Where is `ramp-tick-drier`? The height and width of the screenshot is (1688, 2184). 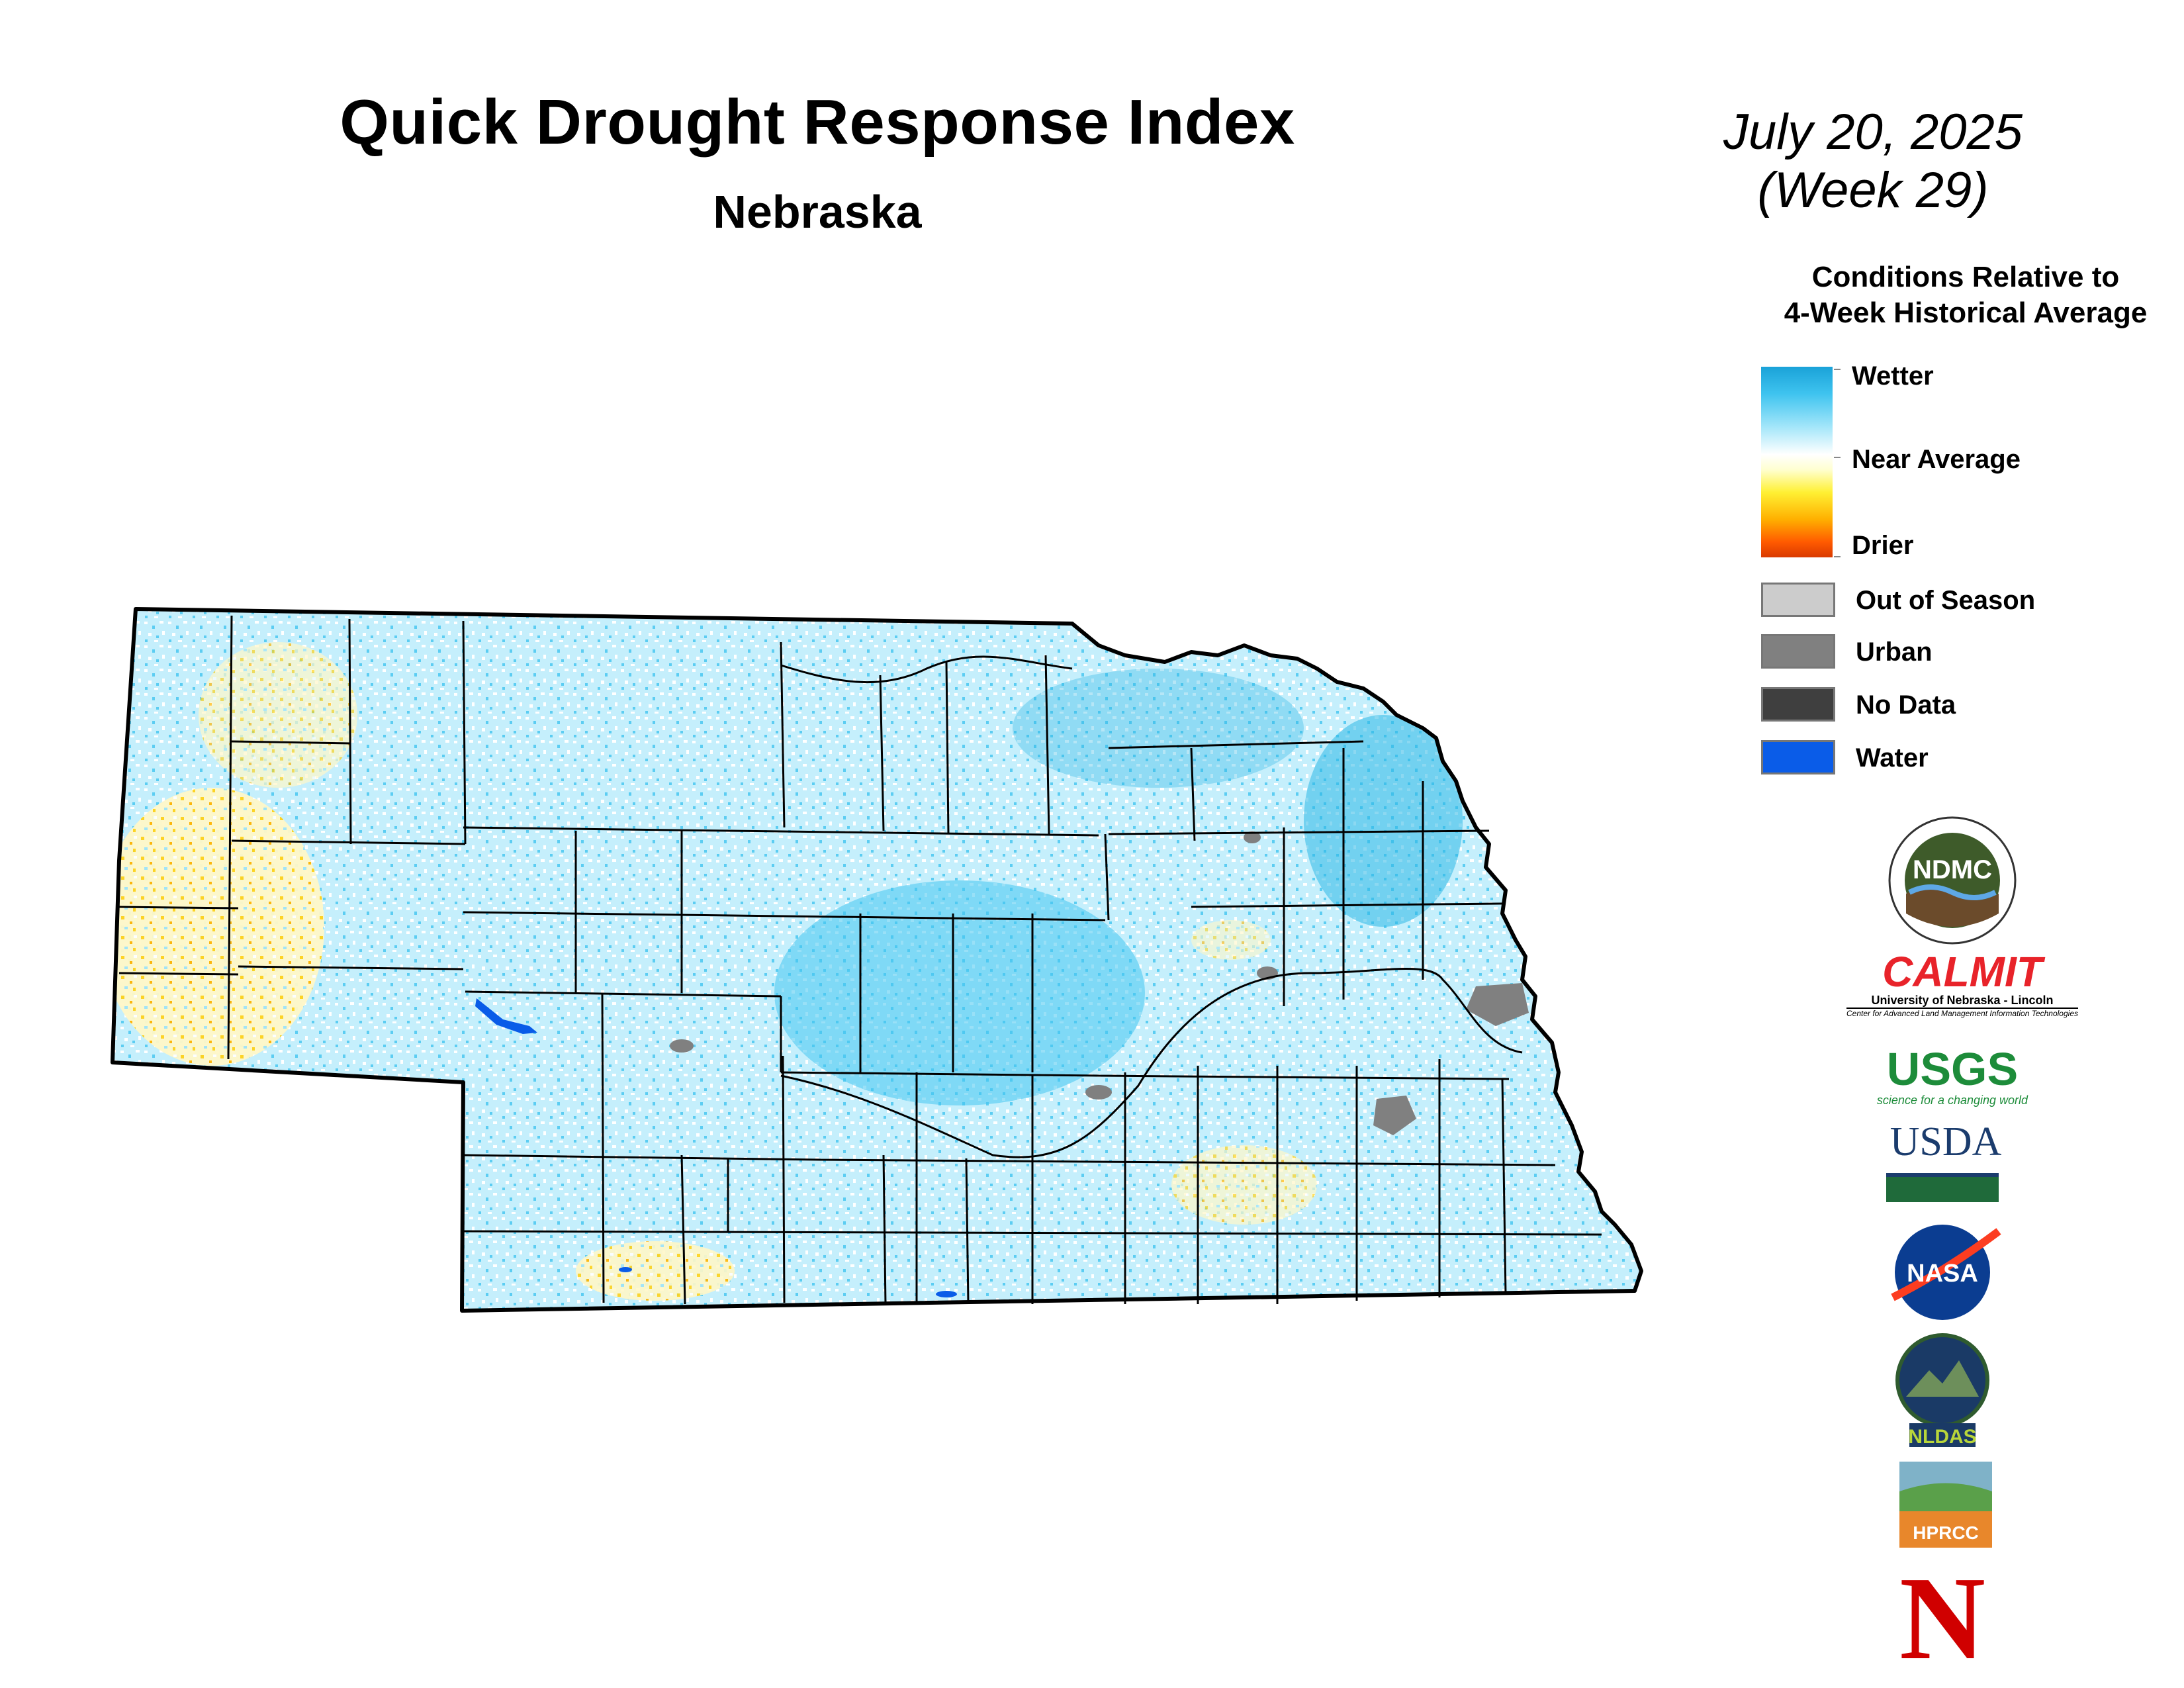
ramp-tick-drier is located at coordinates (1837, 556).